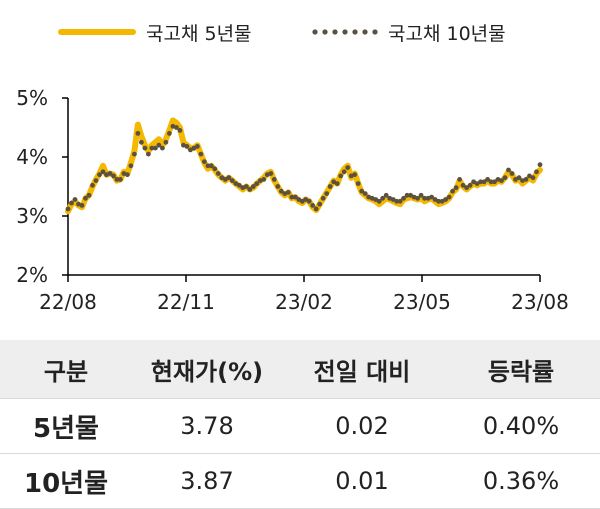  I want to click on legend-swatch-5y, so click(97, 32).